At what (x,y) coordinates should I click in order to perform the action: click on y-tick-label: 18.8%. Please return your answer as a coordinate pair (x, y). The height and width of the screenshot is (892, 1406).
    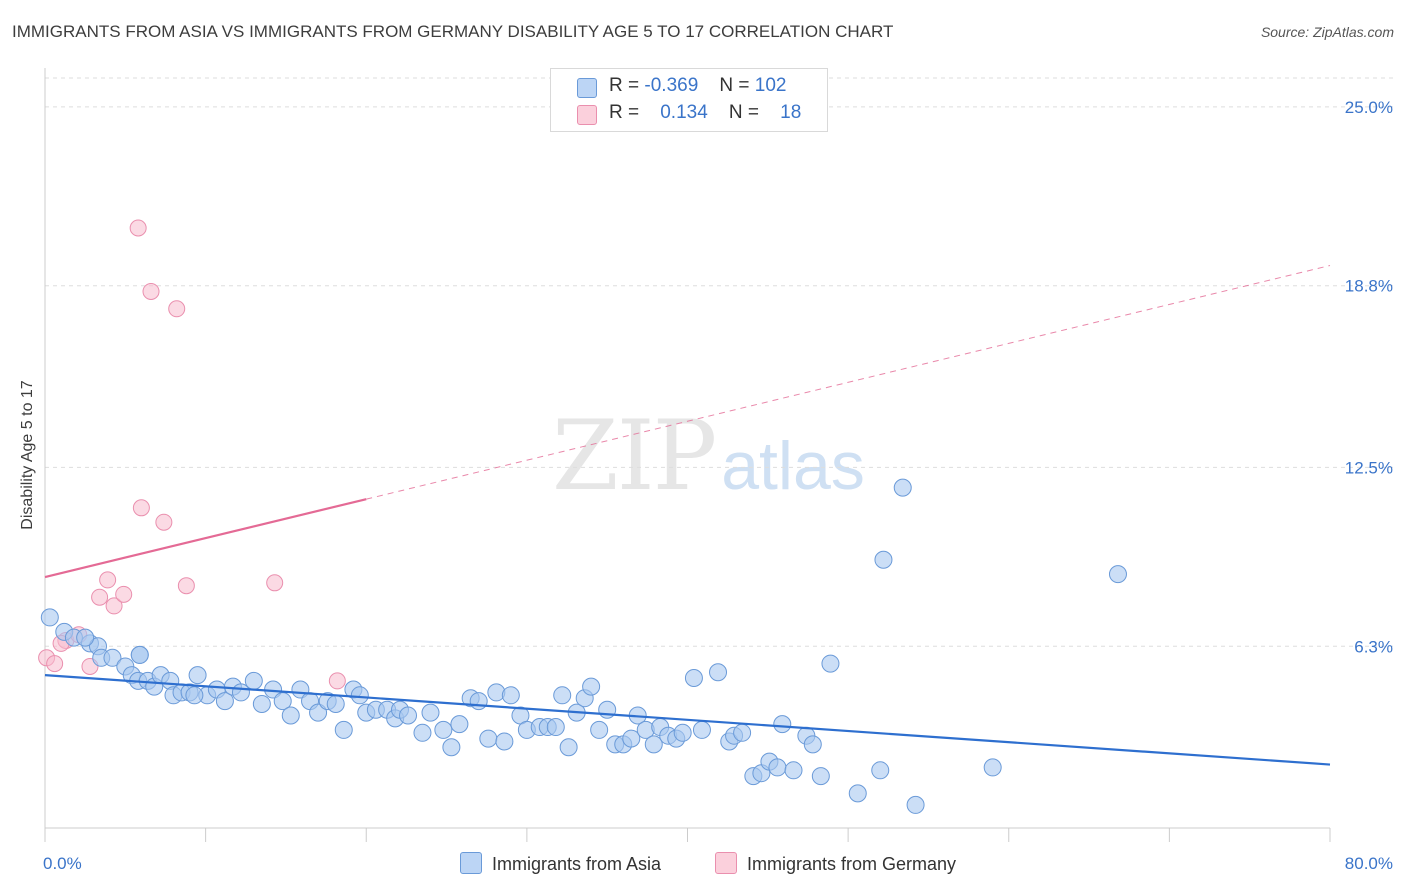
    Looking at the image, I should click on (1369, 286).